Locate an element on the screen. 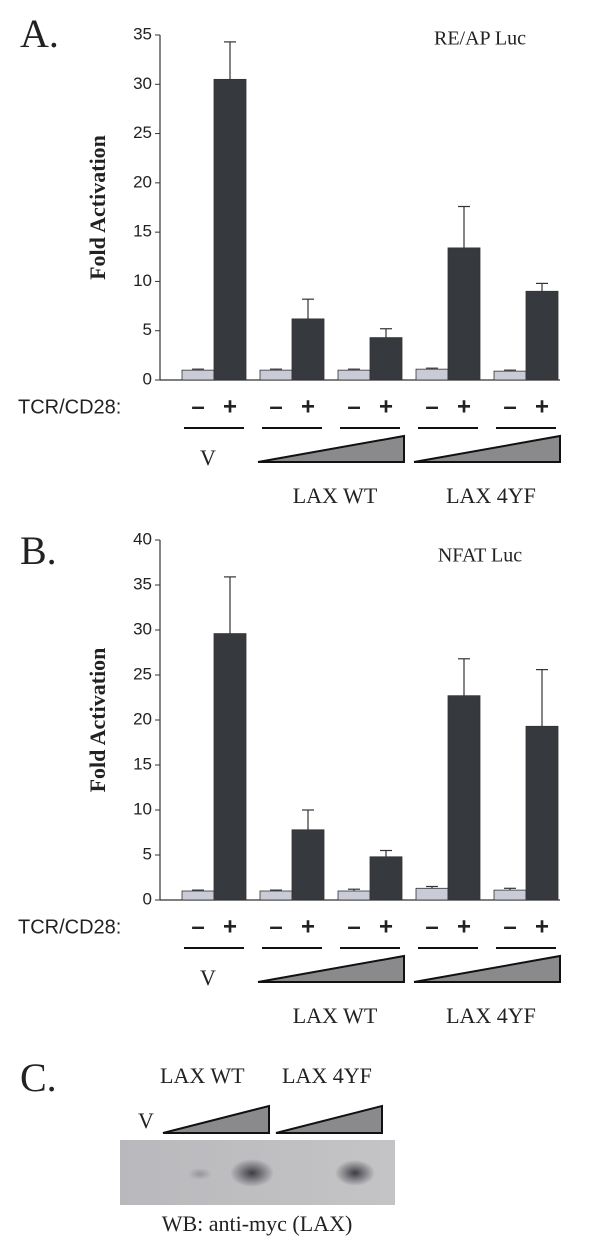 The width and height of the screenshot is (600, 1254). subtitle: NFAT Luc is located at coordinates (480, 556).